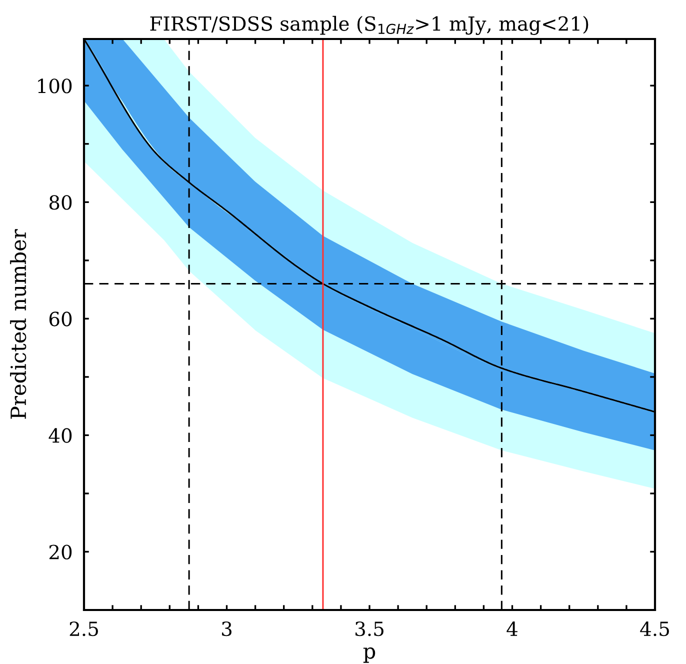 The image size is (686, 664). I want to click on x-tick-label: 3.5, so click(370, 628).